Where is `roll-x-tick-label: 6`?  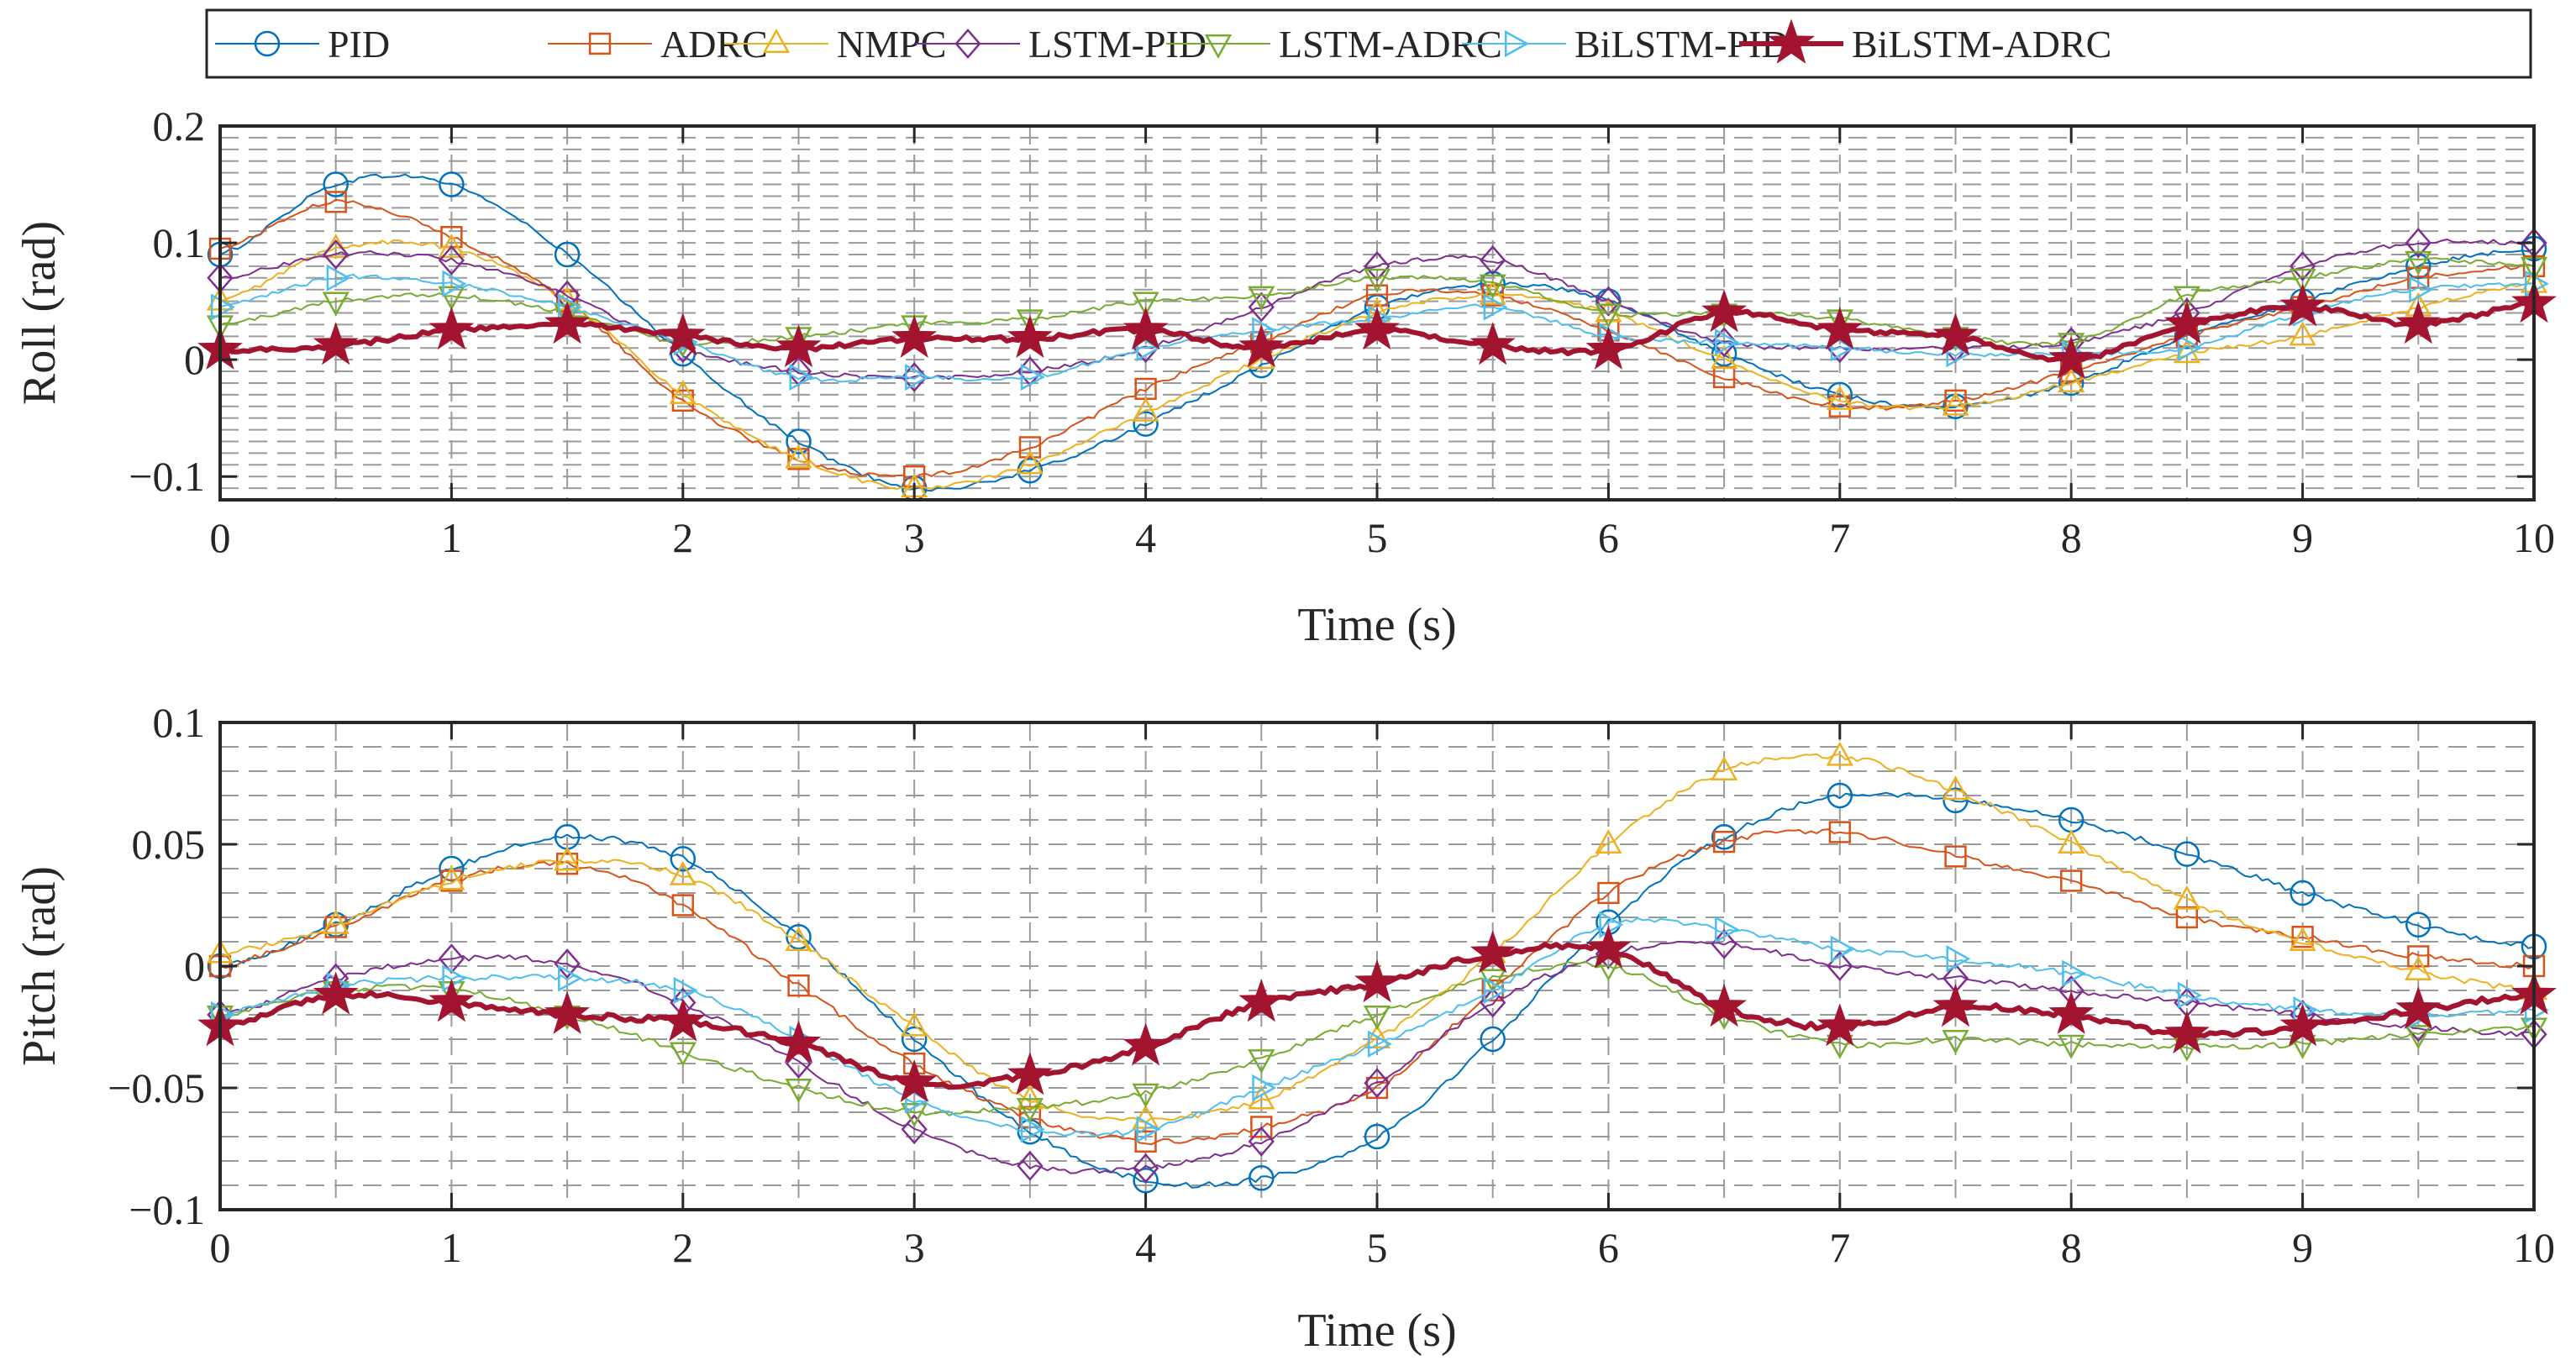
roll-x-tick-label: 6 is located at coordinates (1608, 537).